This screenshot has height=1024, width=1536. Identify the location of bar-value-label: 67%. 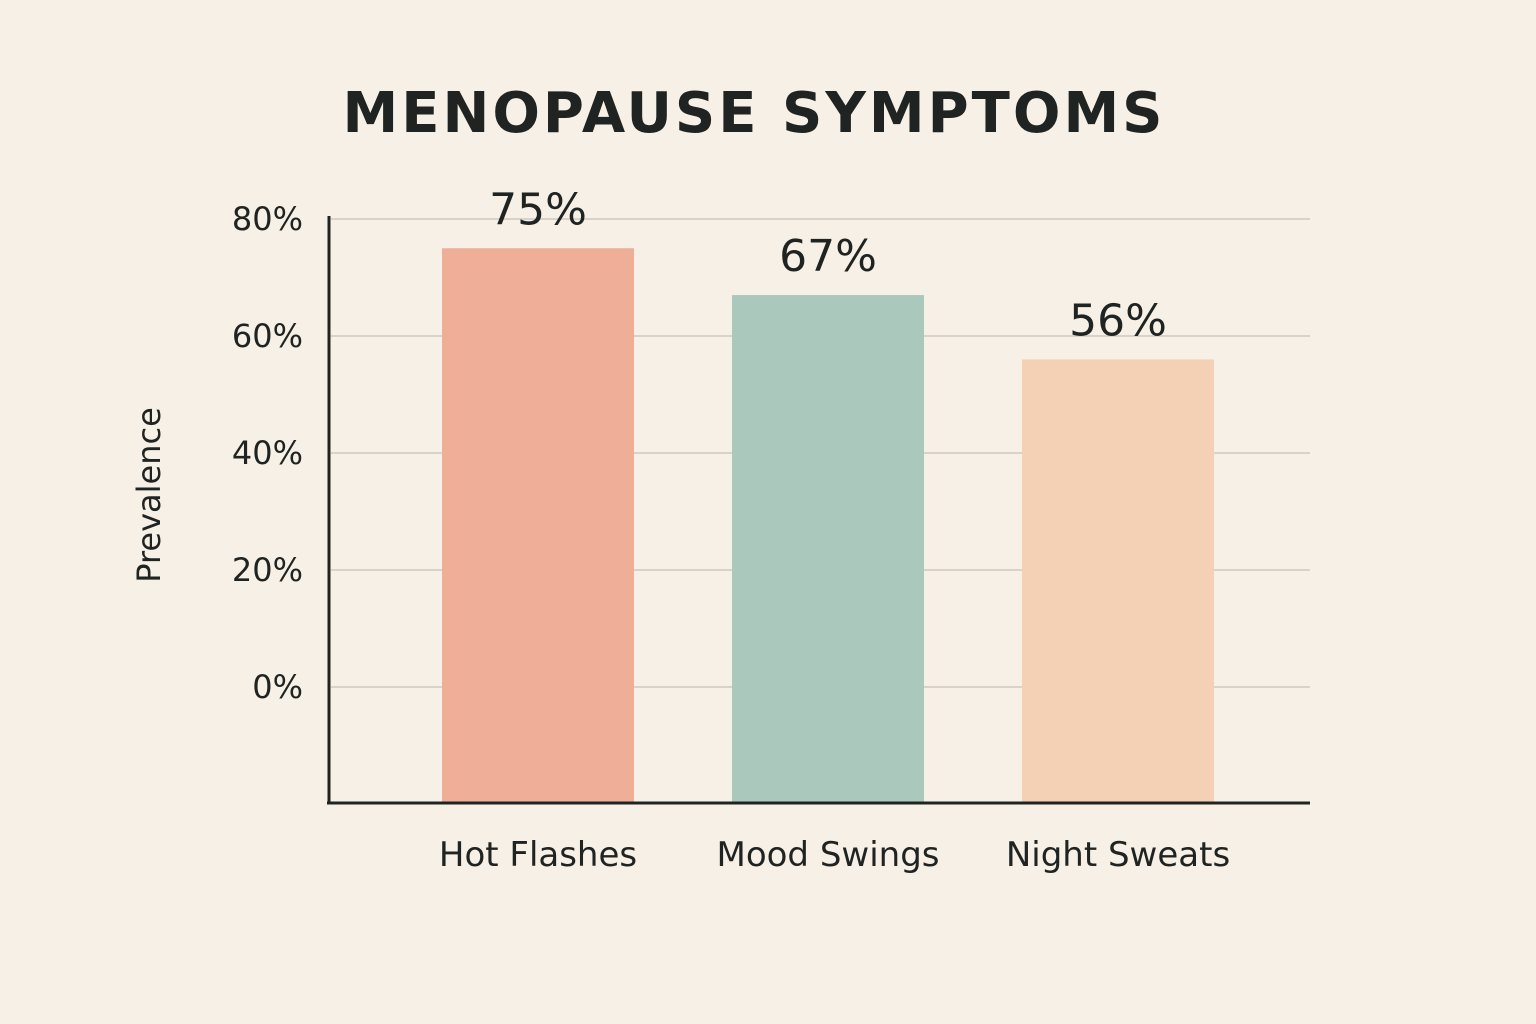
(828, 256).